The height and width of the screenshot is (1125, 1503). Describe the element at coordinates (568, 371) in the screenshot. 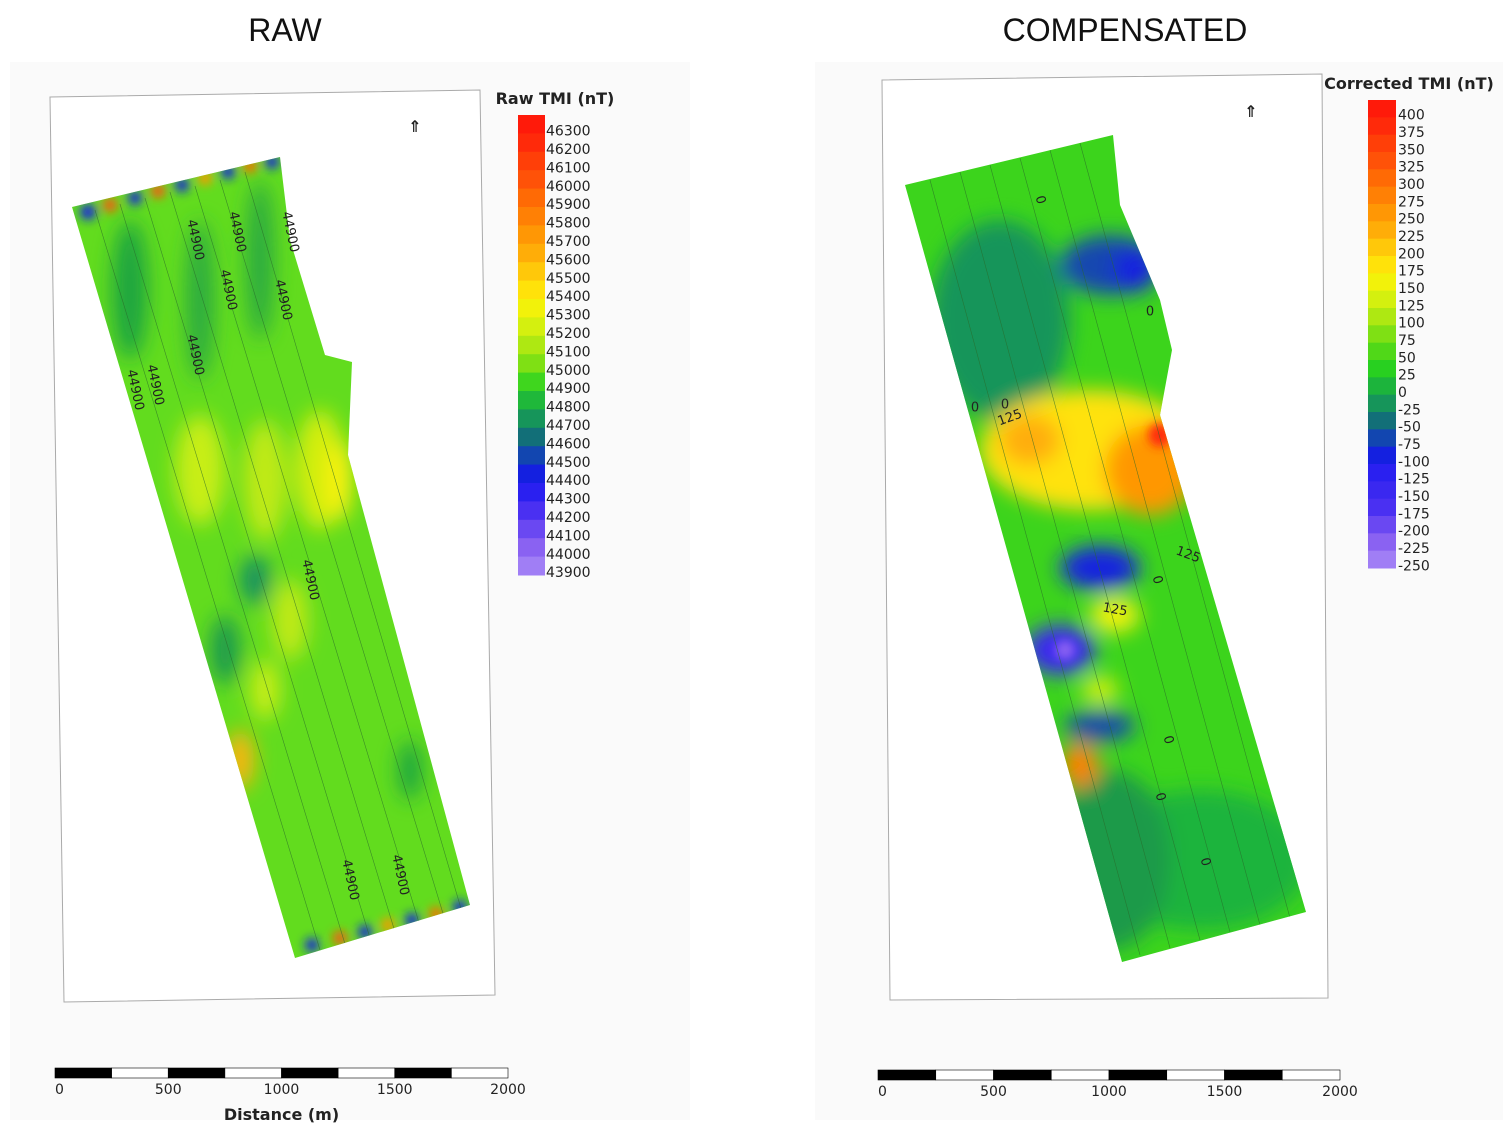

I see `legend-label: 45000` at that location.